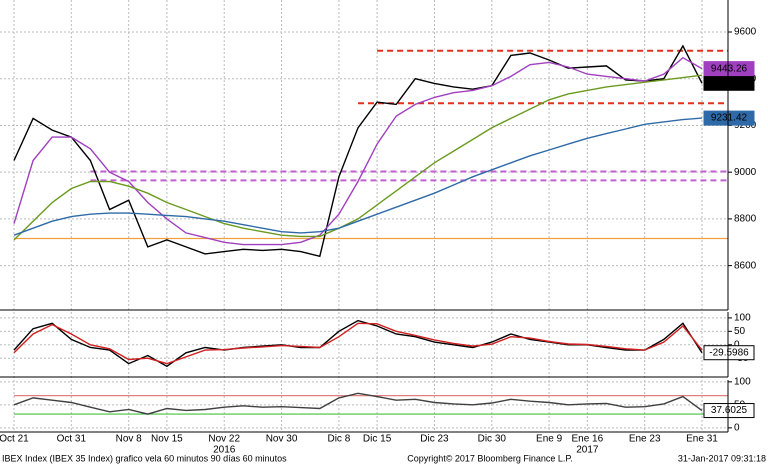  What do you see at coordinates (490, 458) in the screenshot?
I see `footer-center: Copyright© 2017 Bloomberg Finance L.P.` at bounding box center [490, 458].